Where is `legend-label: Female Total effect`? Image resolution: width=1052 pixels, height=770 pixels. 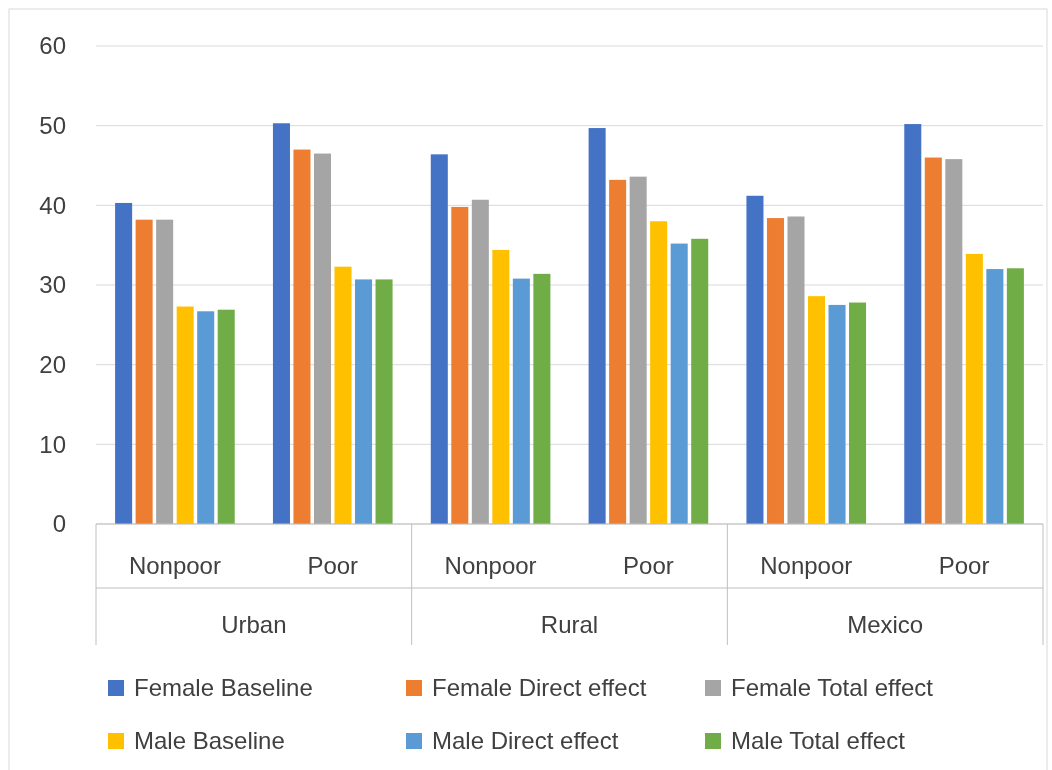 legend-label: Female Total effect is located at coordinates (832, 688).